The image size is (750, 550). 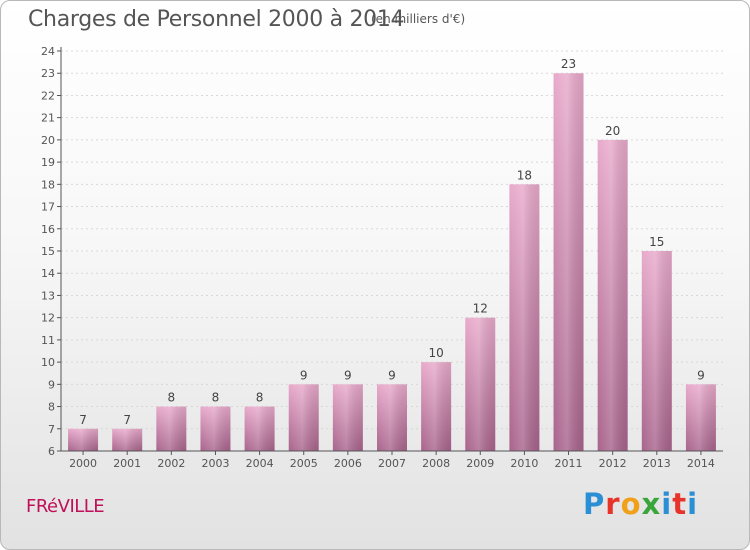 What do you see at coordinates (594, 504) in the screenshot?
I see `logo-letter: P` at bounding box center [594, 504].